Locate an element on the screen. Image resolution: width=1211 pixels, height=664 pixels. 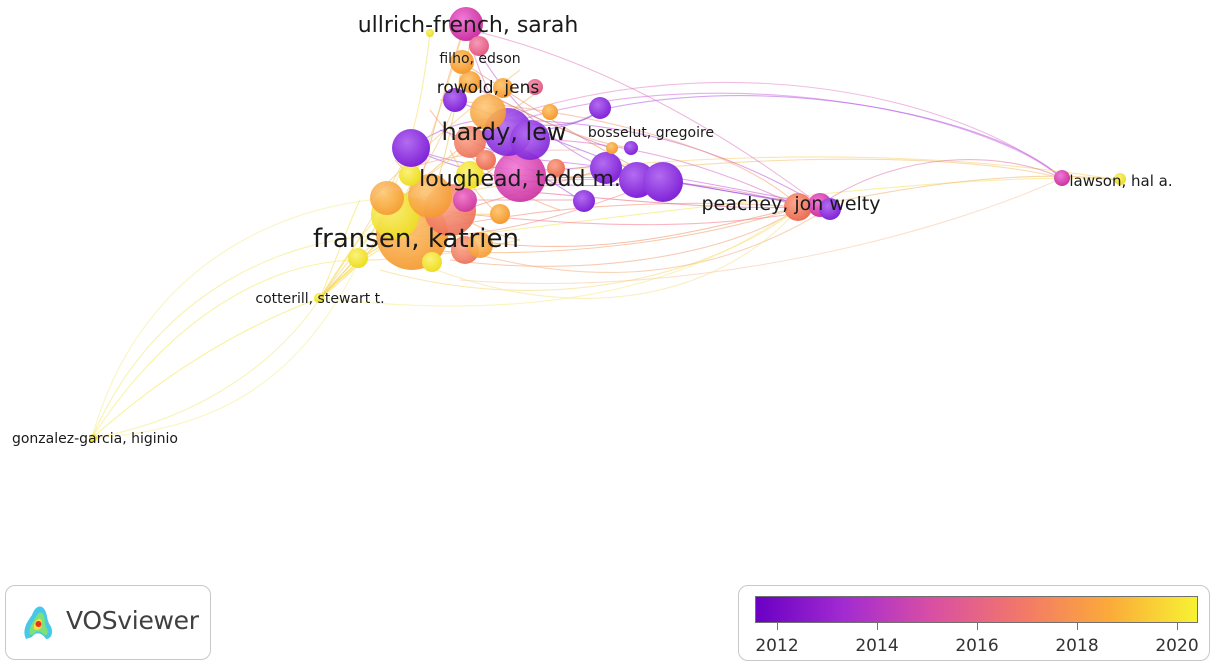
overlay-color-legend: 2012 2014 2016 2018 2020 is located at coordinates (974, 623).